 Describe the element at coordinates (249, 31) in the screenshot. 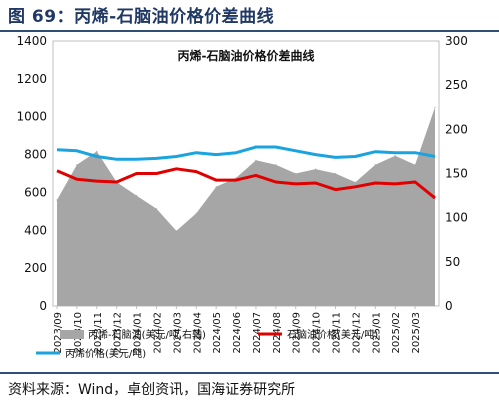

I see `title-divider` at that location.